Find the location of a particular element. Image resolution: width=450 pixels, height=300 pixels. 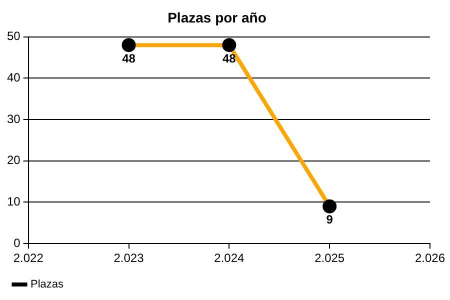

x-tick-label: 2.023 is located at coordinates (129, 258).